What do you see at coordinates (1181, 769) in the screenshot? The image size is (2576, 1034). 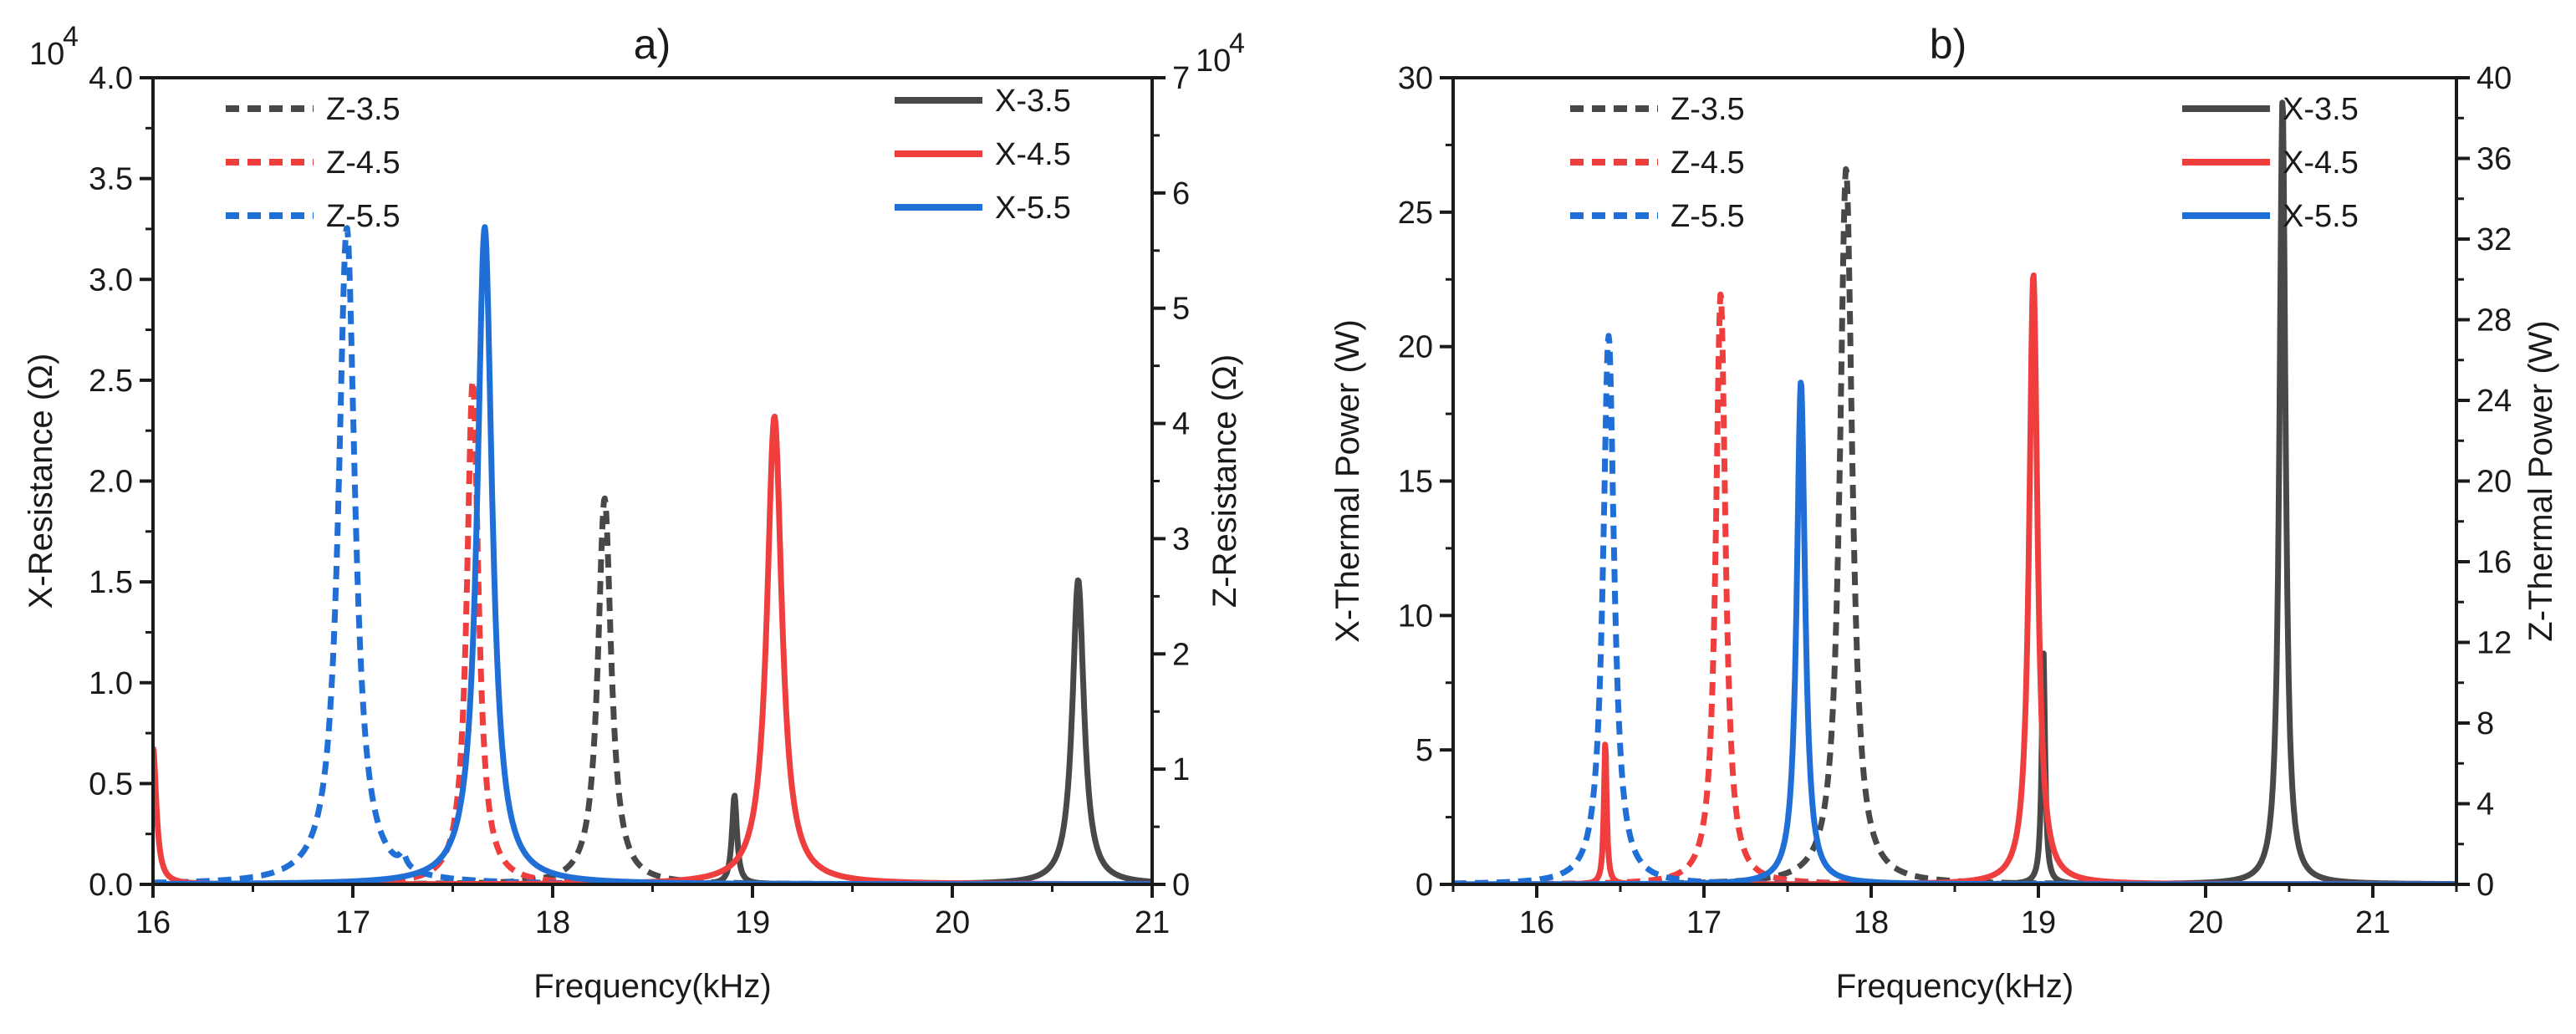 I see `y-right-tick-label: 1` at bounding box center [1181, 769].